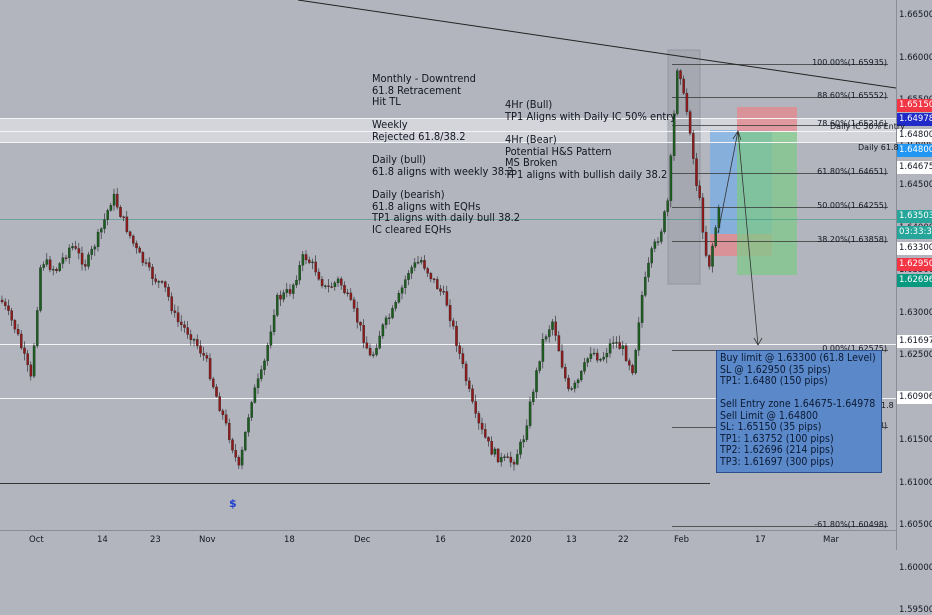 This screenshot has height=615, width=932. Describe the element at coordinates (914, 150) in the screenshot. I see `price-tag: 1.64800` at that location.